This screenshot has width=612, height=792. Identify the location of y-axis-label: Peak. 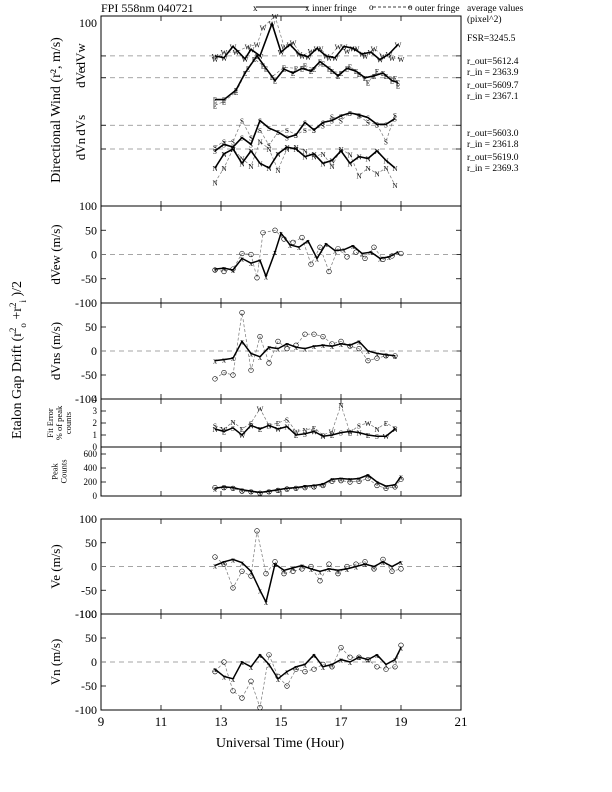
(55, 470).